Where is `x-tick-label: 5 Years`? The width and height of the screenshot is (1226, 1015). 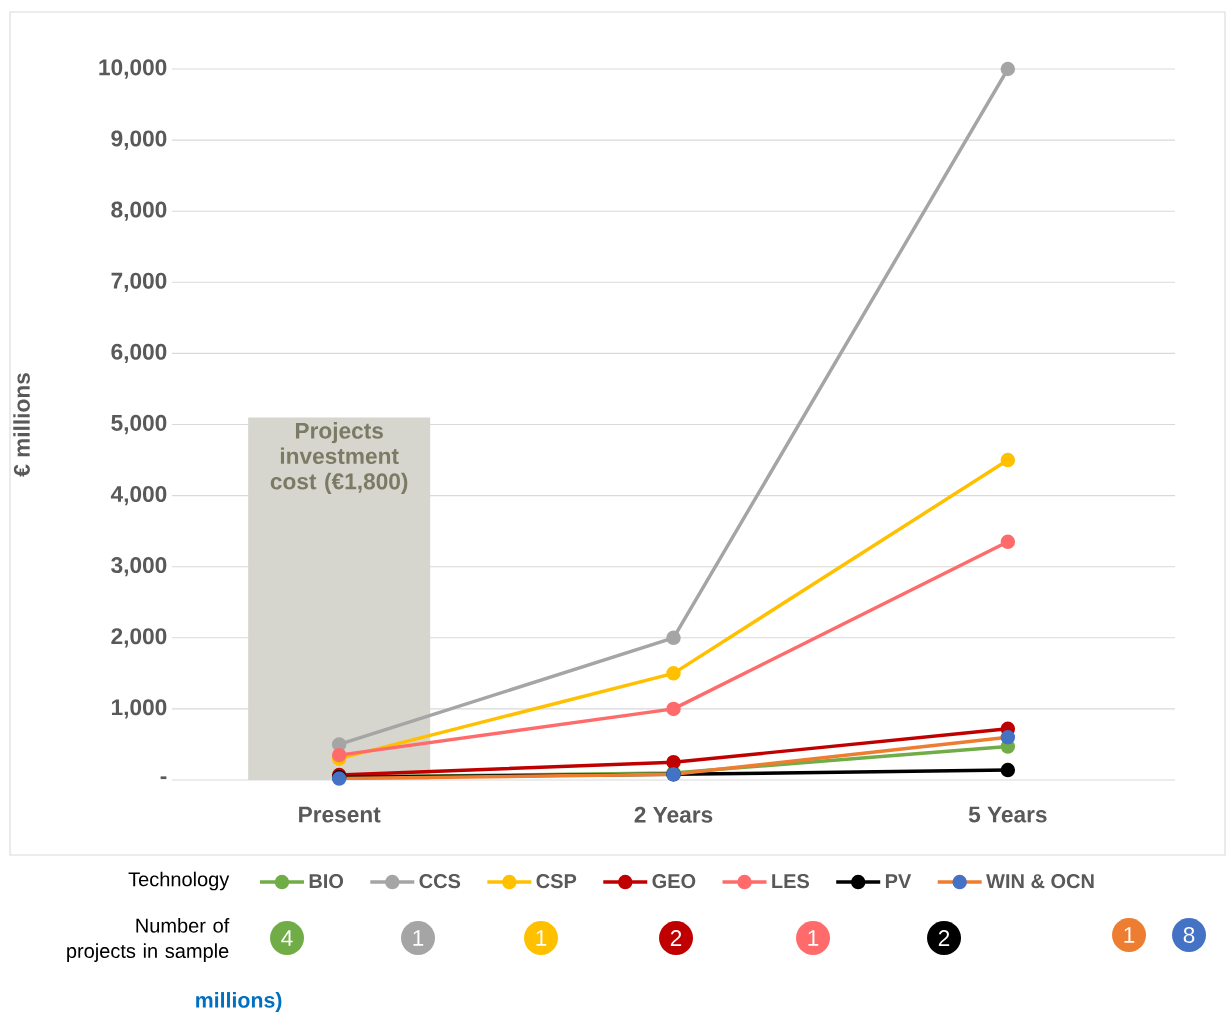
x-tick-label: 5 Years is located at coordinates (1007, 814).